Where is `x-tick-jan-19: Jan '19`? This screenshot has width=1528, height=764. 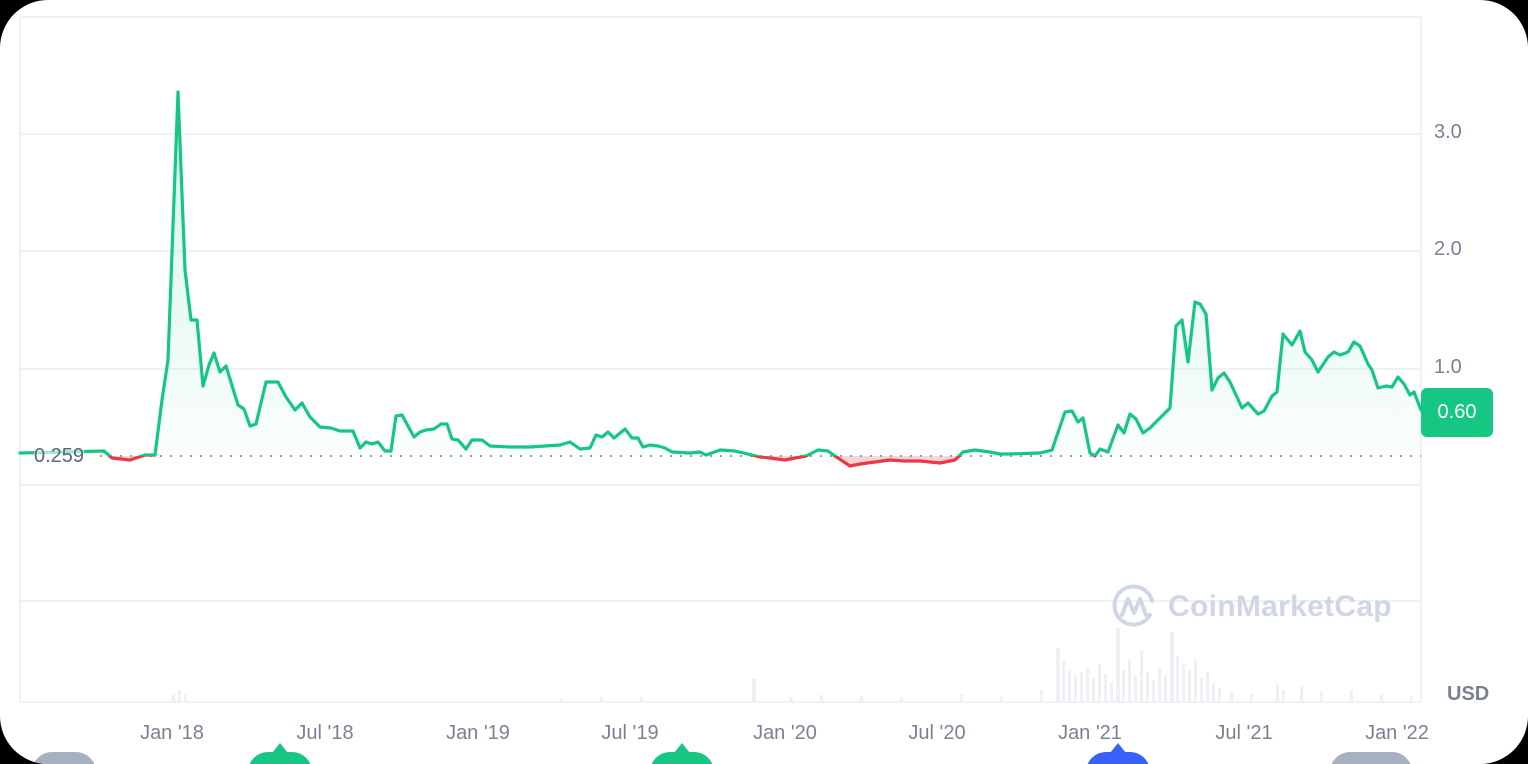 x-tick-jan-19: Jan '19 is located at coordinates (478, 733).